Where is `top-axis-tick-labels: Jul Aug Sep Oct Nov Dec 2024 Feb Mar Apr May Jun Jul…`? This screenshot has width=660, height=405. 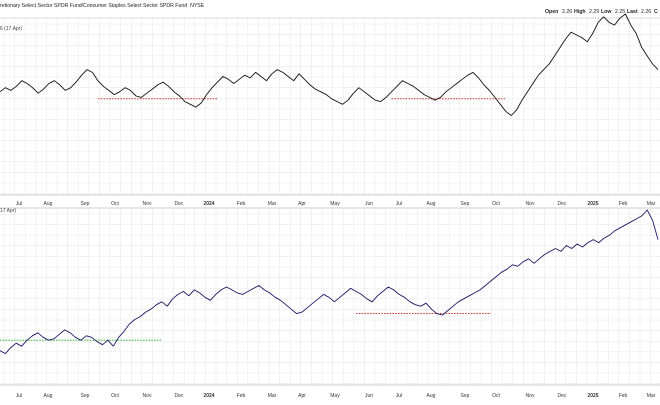 top-axis-tick-labels: Jul Aug Sep Oct Nov Dec 2024 Feb Mar Apr May Jun Jul… is located at coordinates (336, 204).